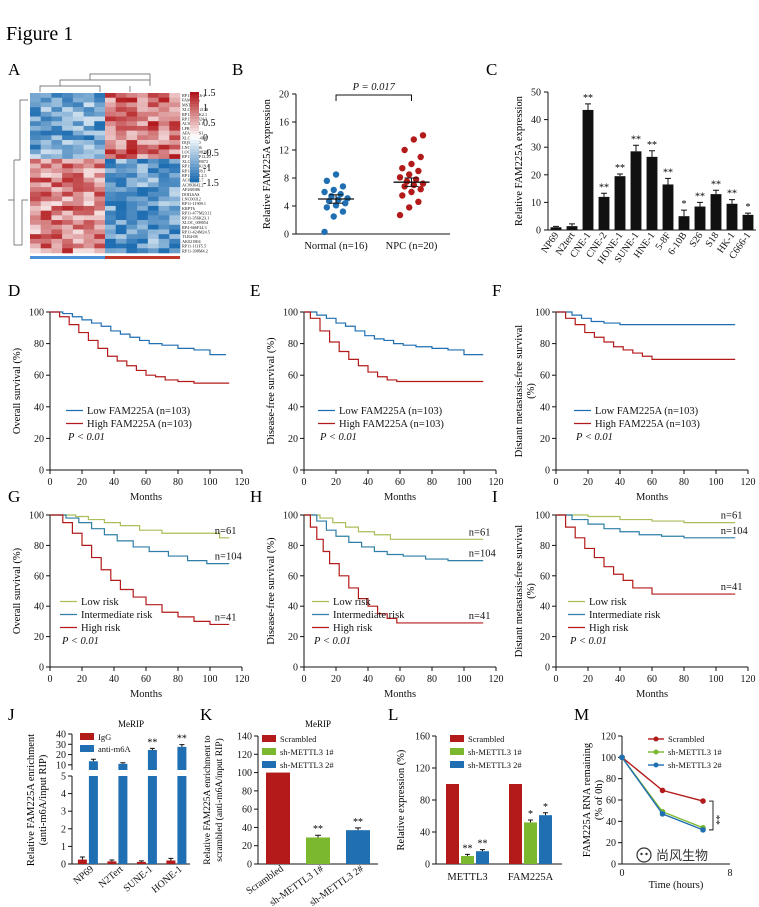 This screenshot has height=907, width=759. Describe the element at coordinates (67, 257) in the screenshot. I see `group-bar-normal` at that location.